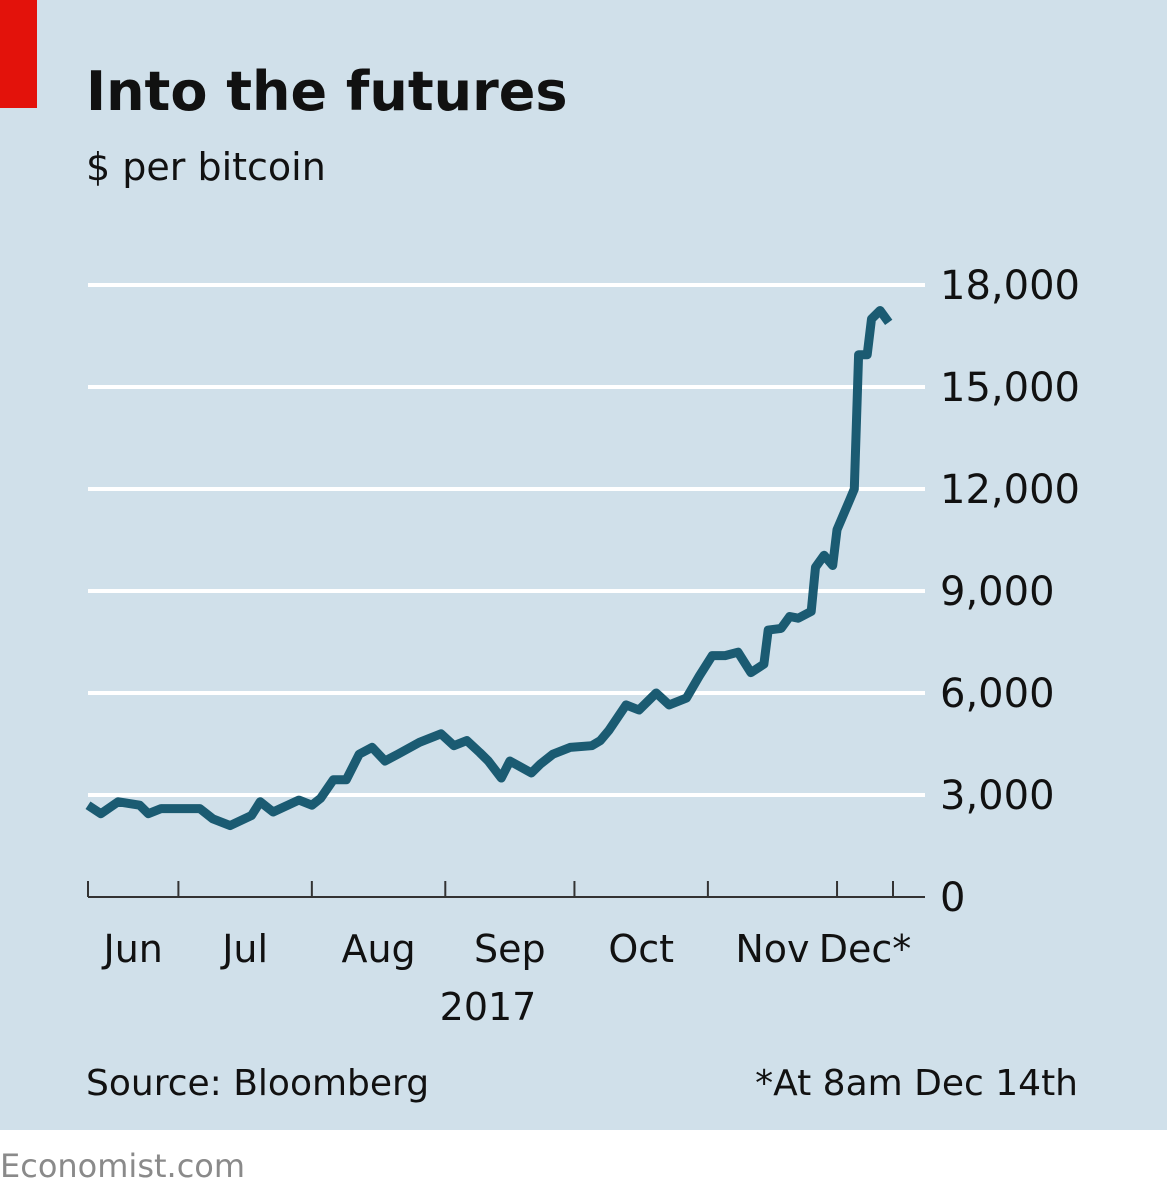 Image resolution: width=1167 pixels, height=1200 pixels. What do you see at coordinates (952, 898) in the screenshot?
I see `y-tick-label: 0` at bounding box center [952, 898].